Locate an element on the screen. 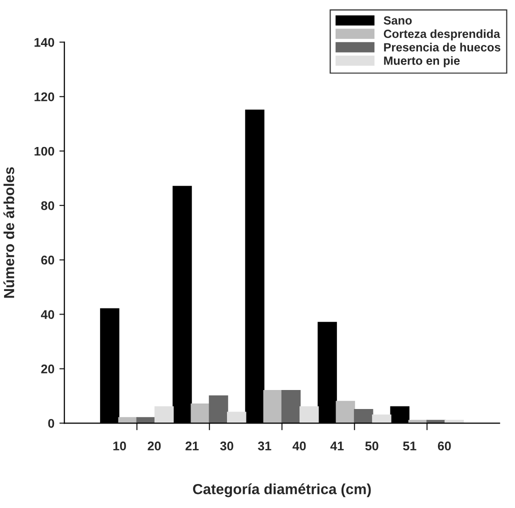 Image resolution: width=515 pixels, height=508 pixels. y-tick-label: 80 is located at coordinates (47, 205).